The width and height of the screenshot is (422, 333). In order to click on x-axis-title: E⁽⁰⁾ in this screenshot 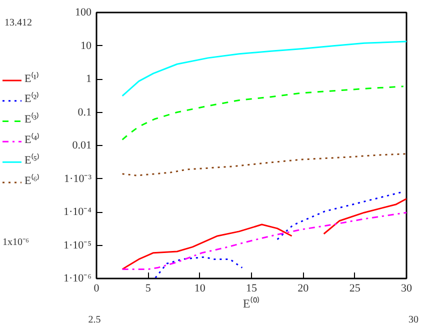, I will do `click(251, 303)`.